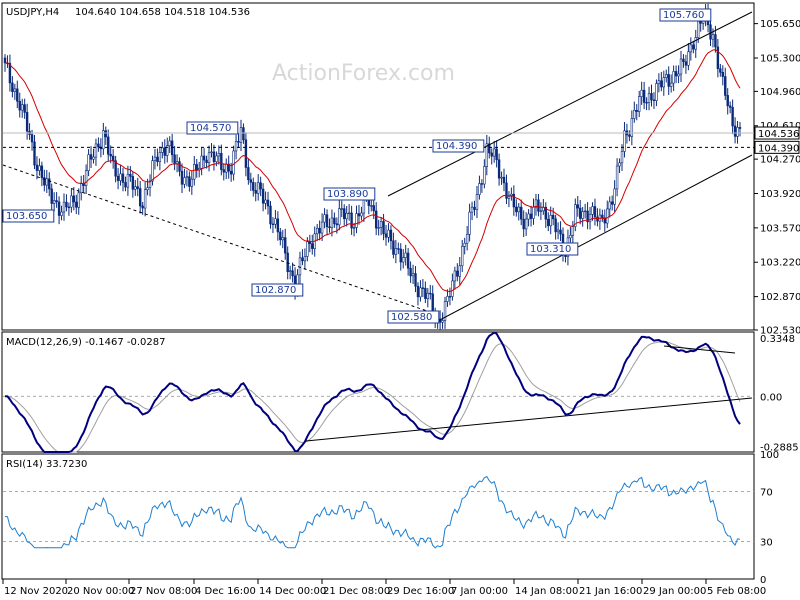 The width and height of the screenshot is (800, 600). What do you see at coordinates (552, 249) in the screenshot?
I see `price-annotation: 103.310` at bounding box center [552, 249].